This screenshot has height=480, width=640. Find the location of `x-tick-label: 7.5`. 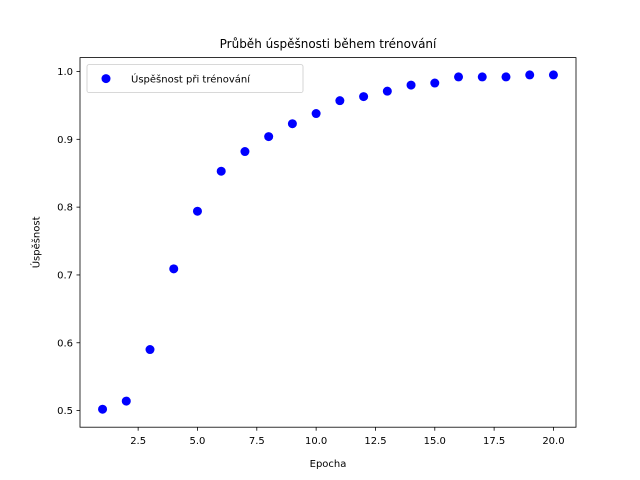

x-tick-label: 7.5 is located at coordinates (257, 441).